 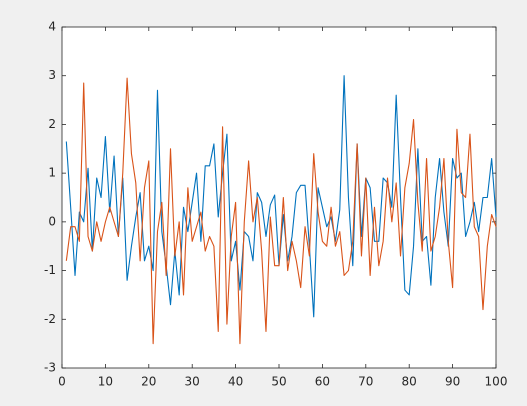 I want to click on y-tick-label: 0, so click(x=52, y=221).